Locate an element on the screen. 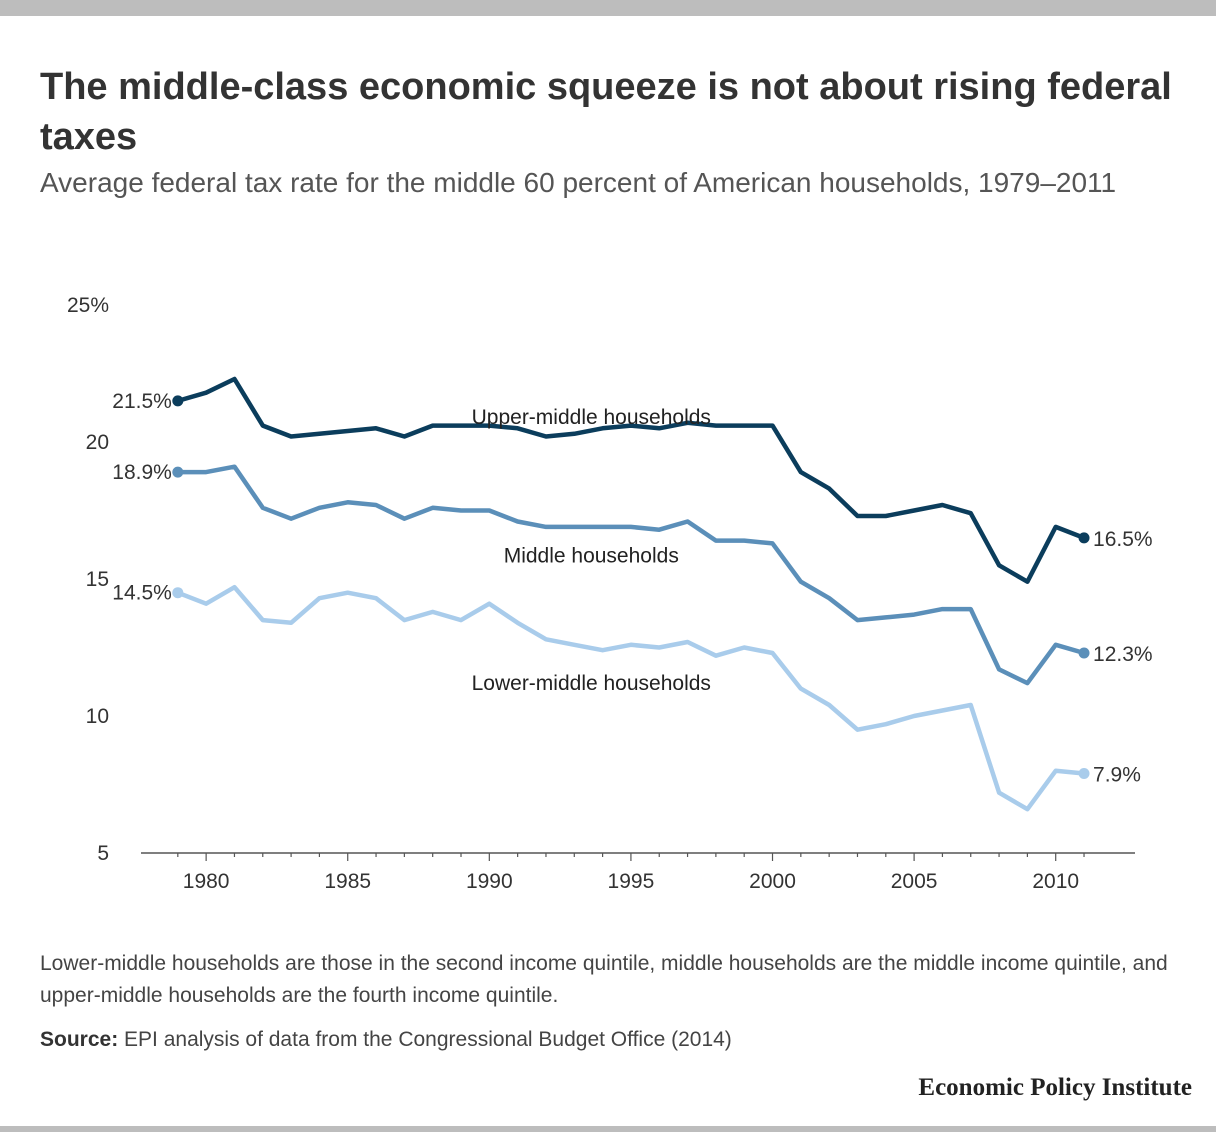 The image size is (1216, 1132). end-value-label: 16.5% is located at coordinates (1123, 539).